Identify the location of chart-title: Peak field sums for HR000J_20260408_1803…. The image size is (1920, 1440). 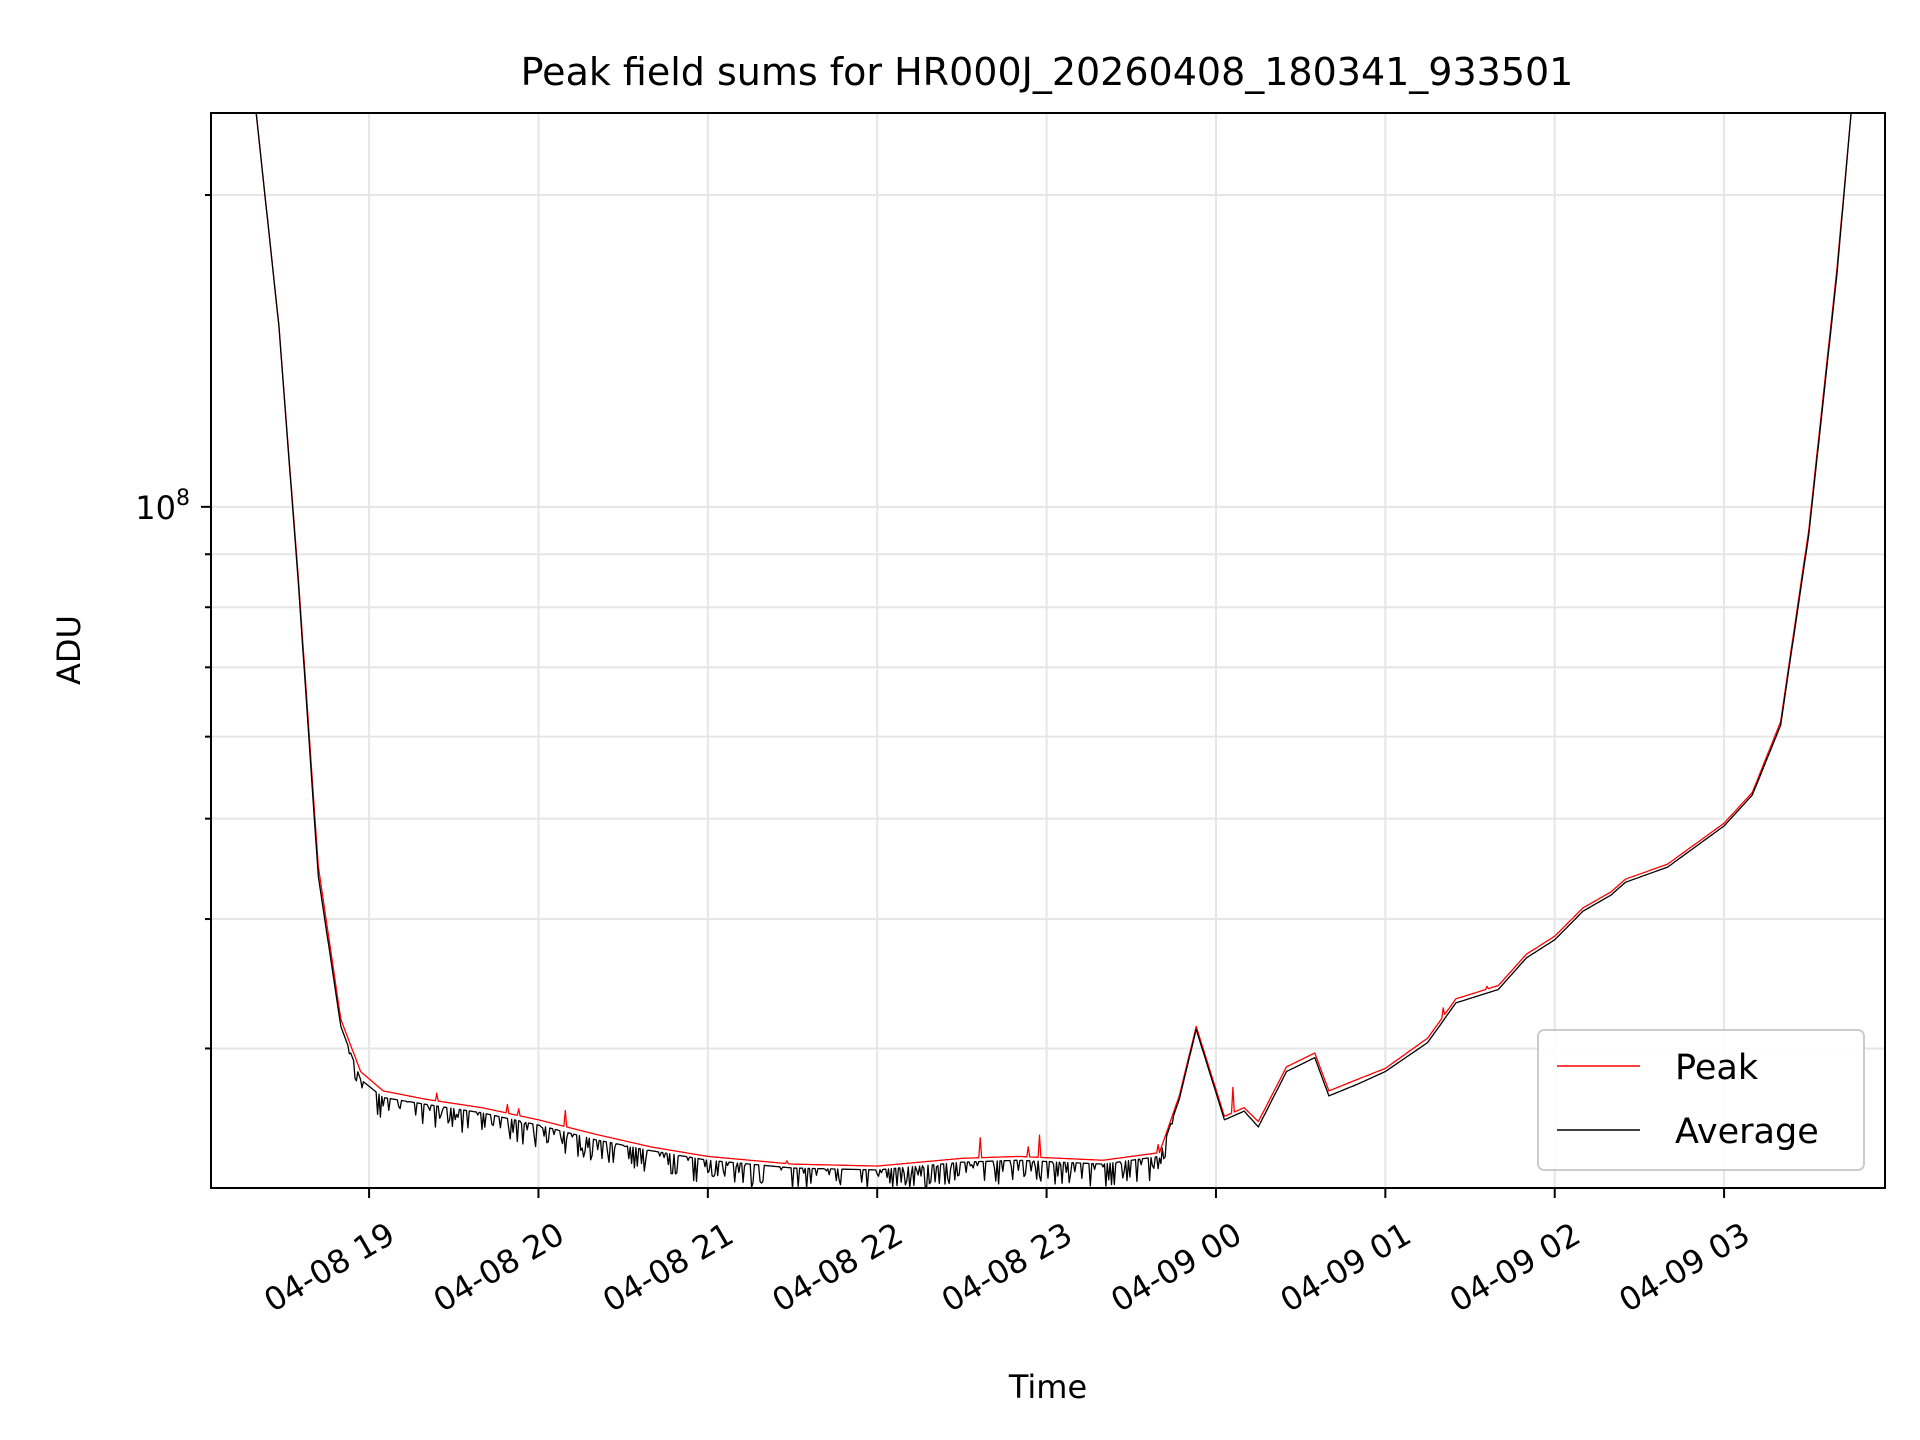
(1047, 72).